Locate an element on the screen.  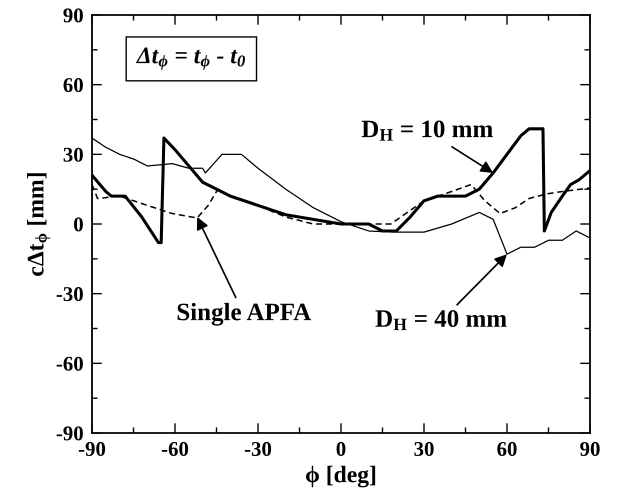
x-axis-title: ϕ [deg] is located at coordinates (341, 477).